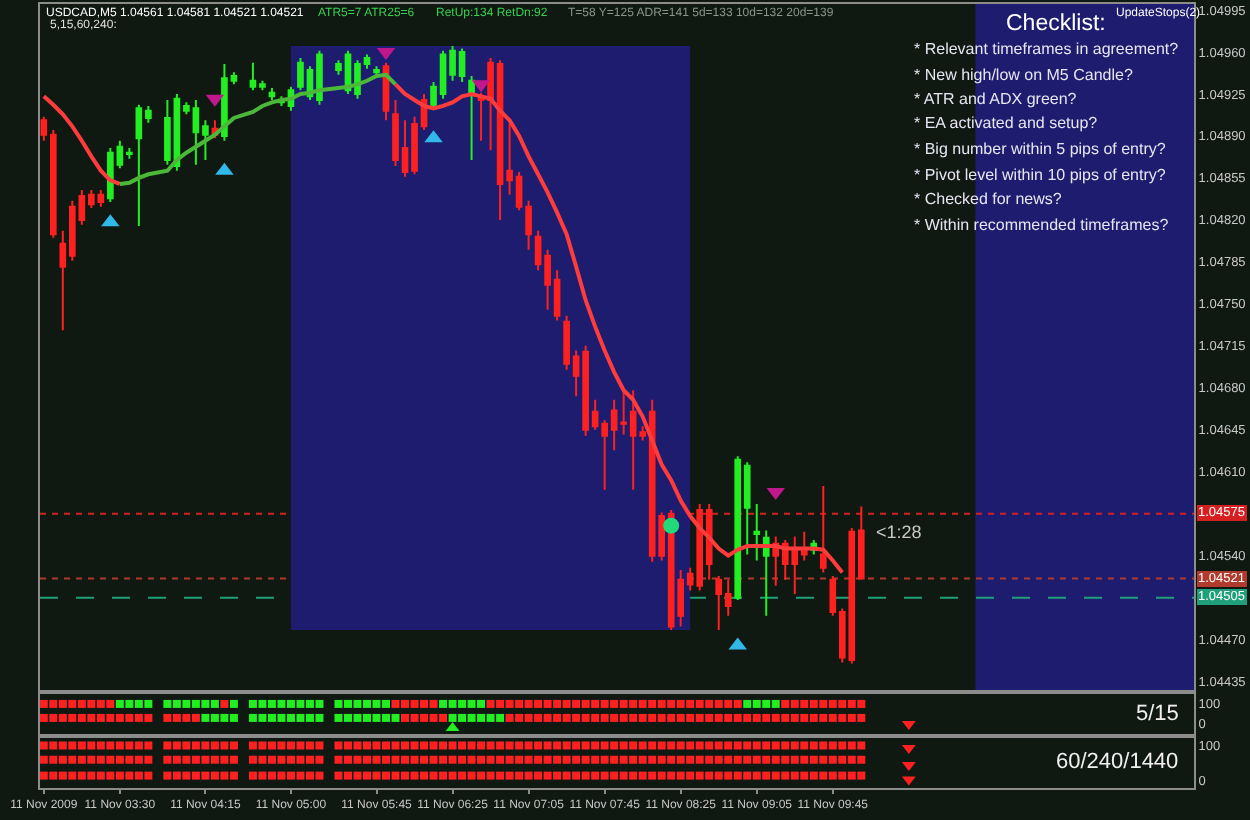 This screenshot has height=820, width=1250. Describe the element at coordinates (1042, 225) in the screenshot. I see `annotation: * Within recommended timeframes?` at that location.